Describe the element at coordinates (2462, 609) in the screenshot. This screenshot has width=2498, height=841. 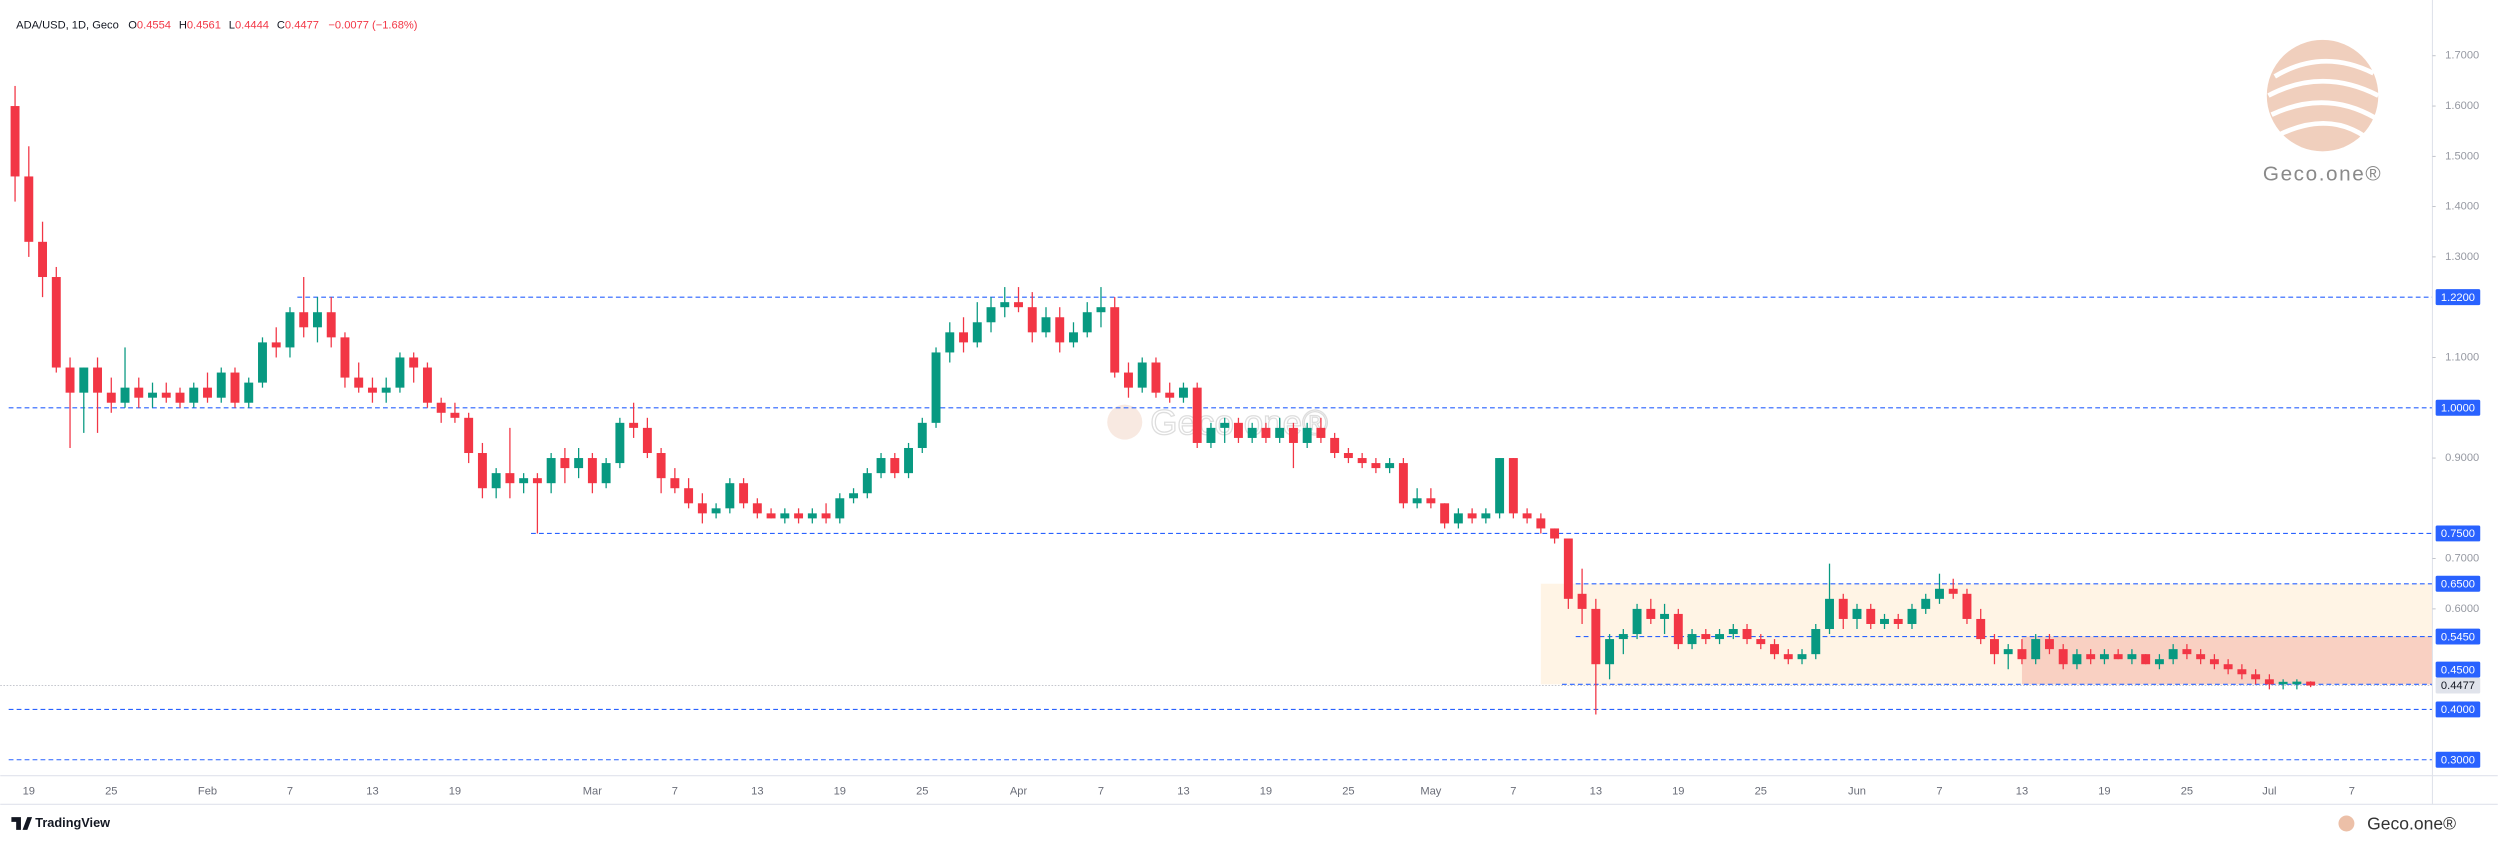
I see `y-tick-label: 0.6000` at that location.